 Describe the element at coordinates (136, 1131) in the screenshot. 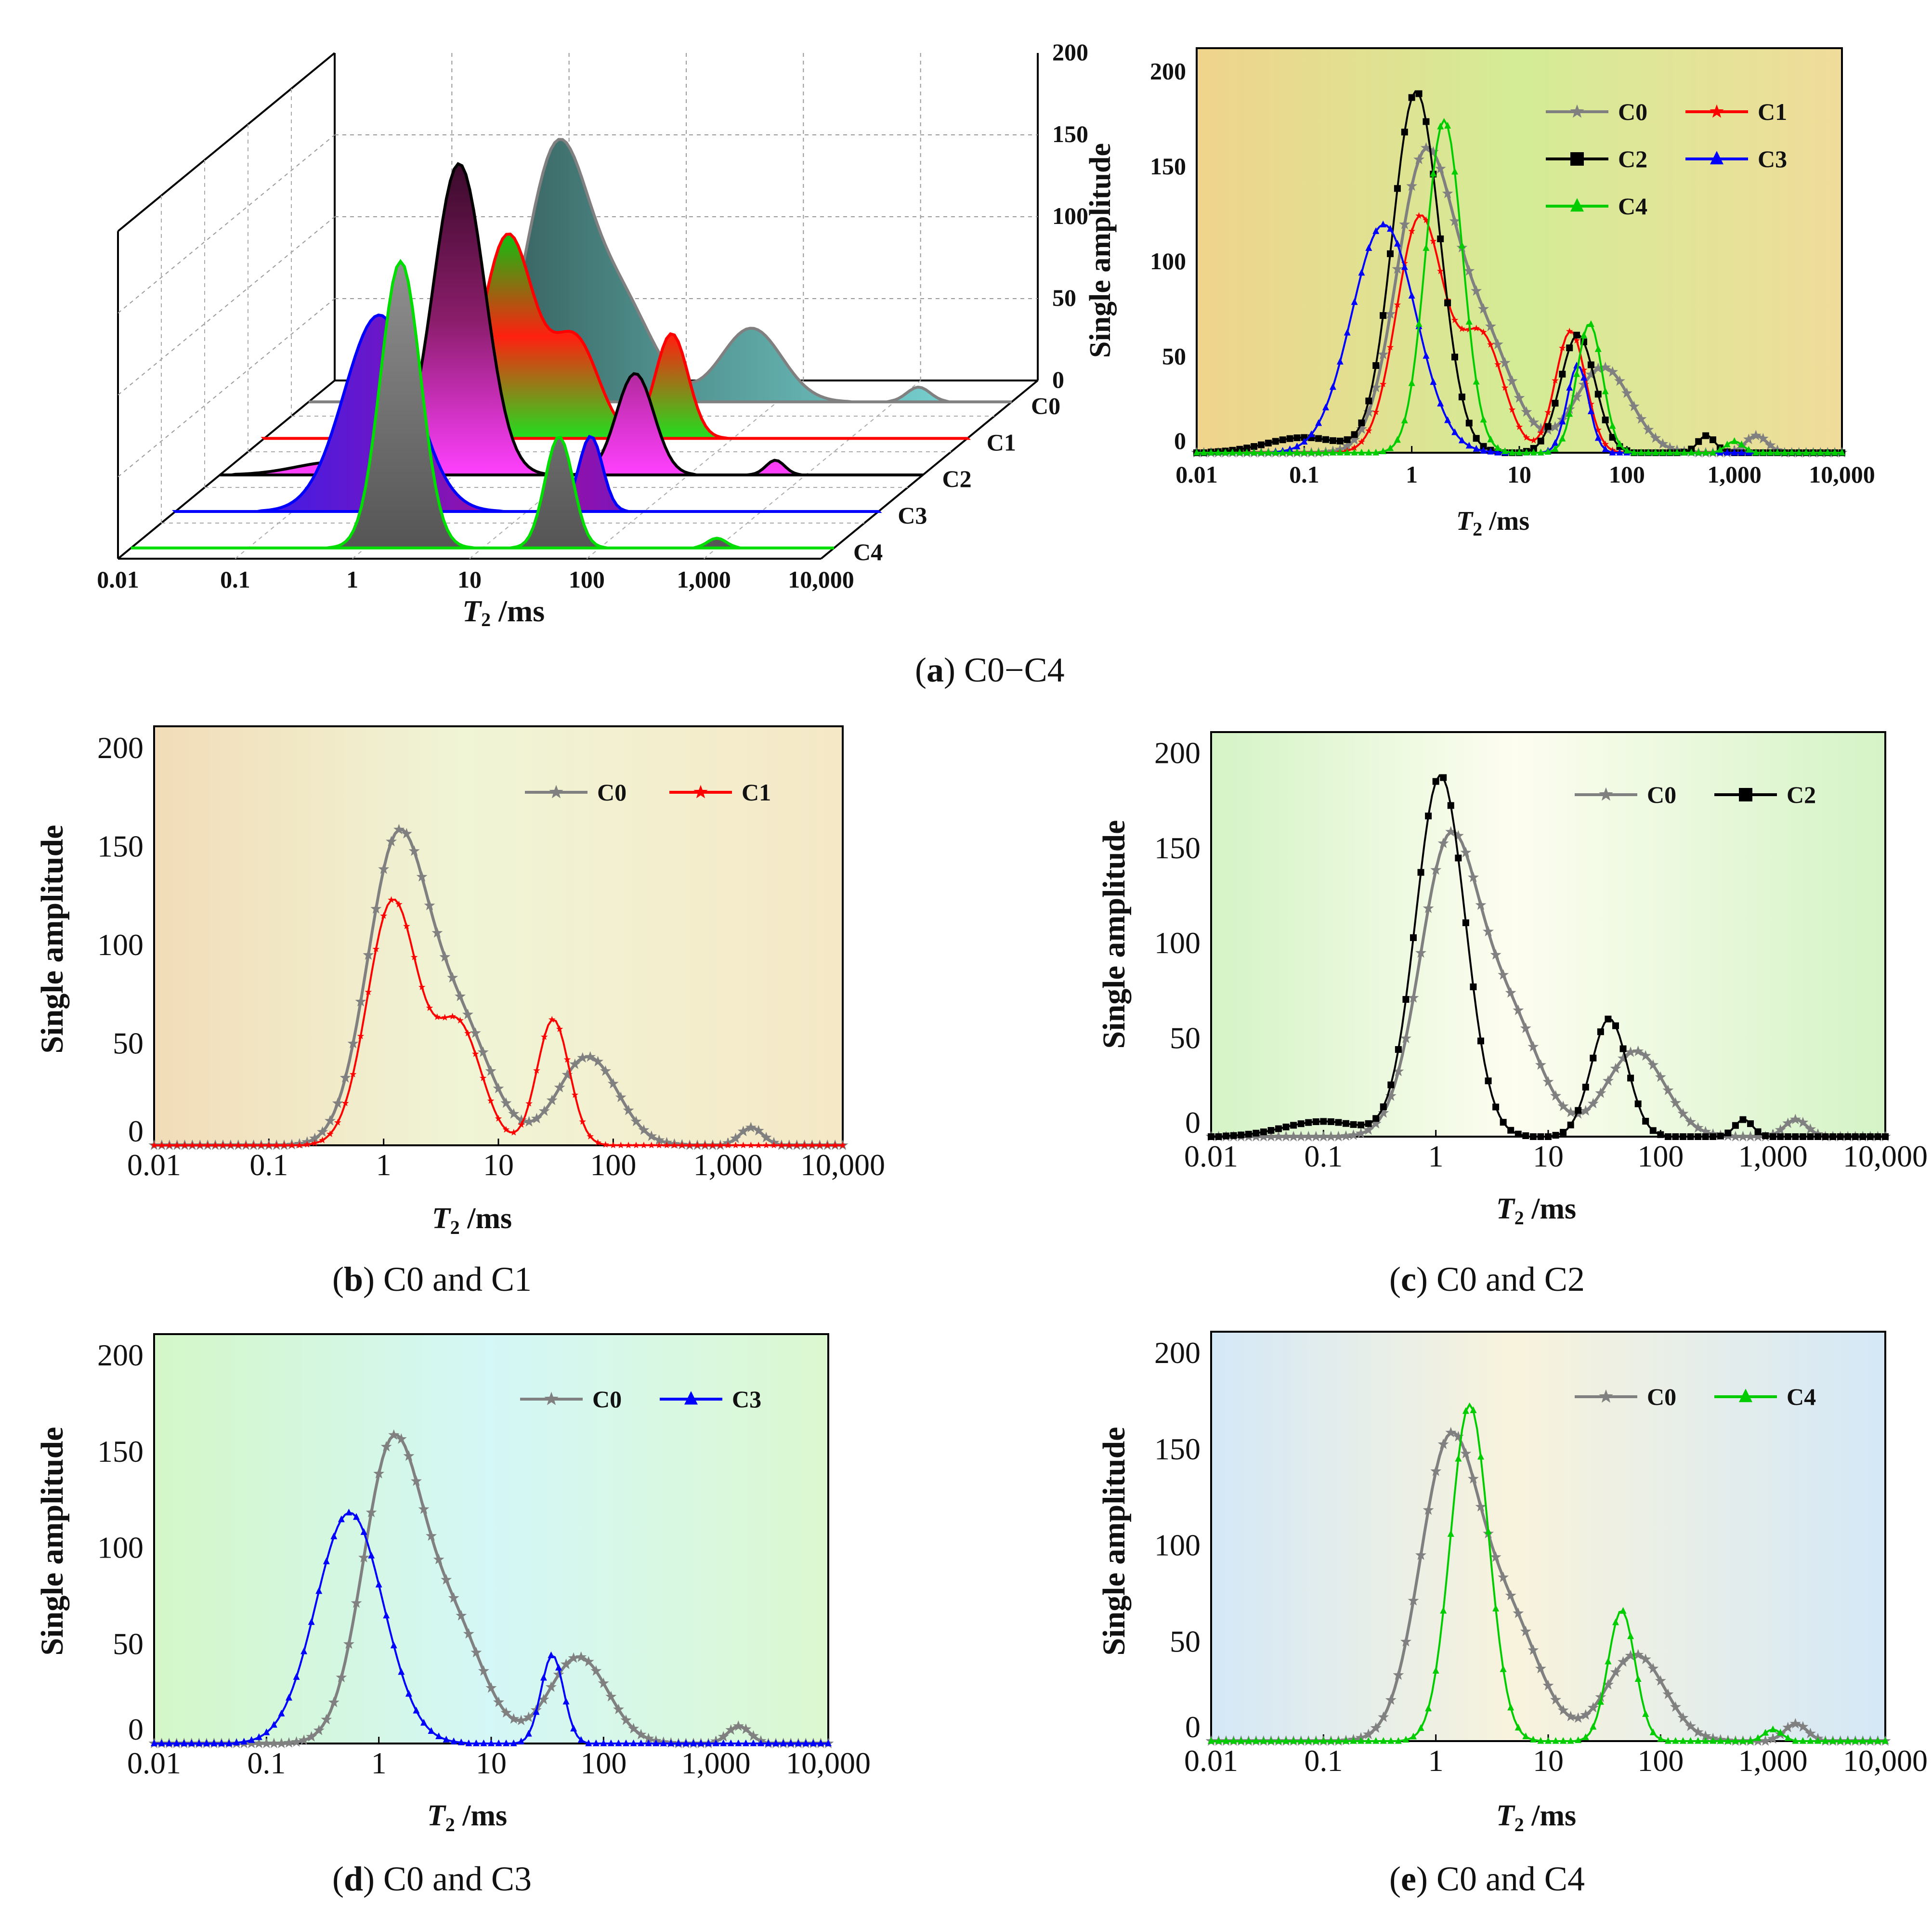

I see `y-tick-label: 0` at that location.